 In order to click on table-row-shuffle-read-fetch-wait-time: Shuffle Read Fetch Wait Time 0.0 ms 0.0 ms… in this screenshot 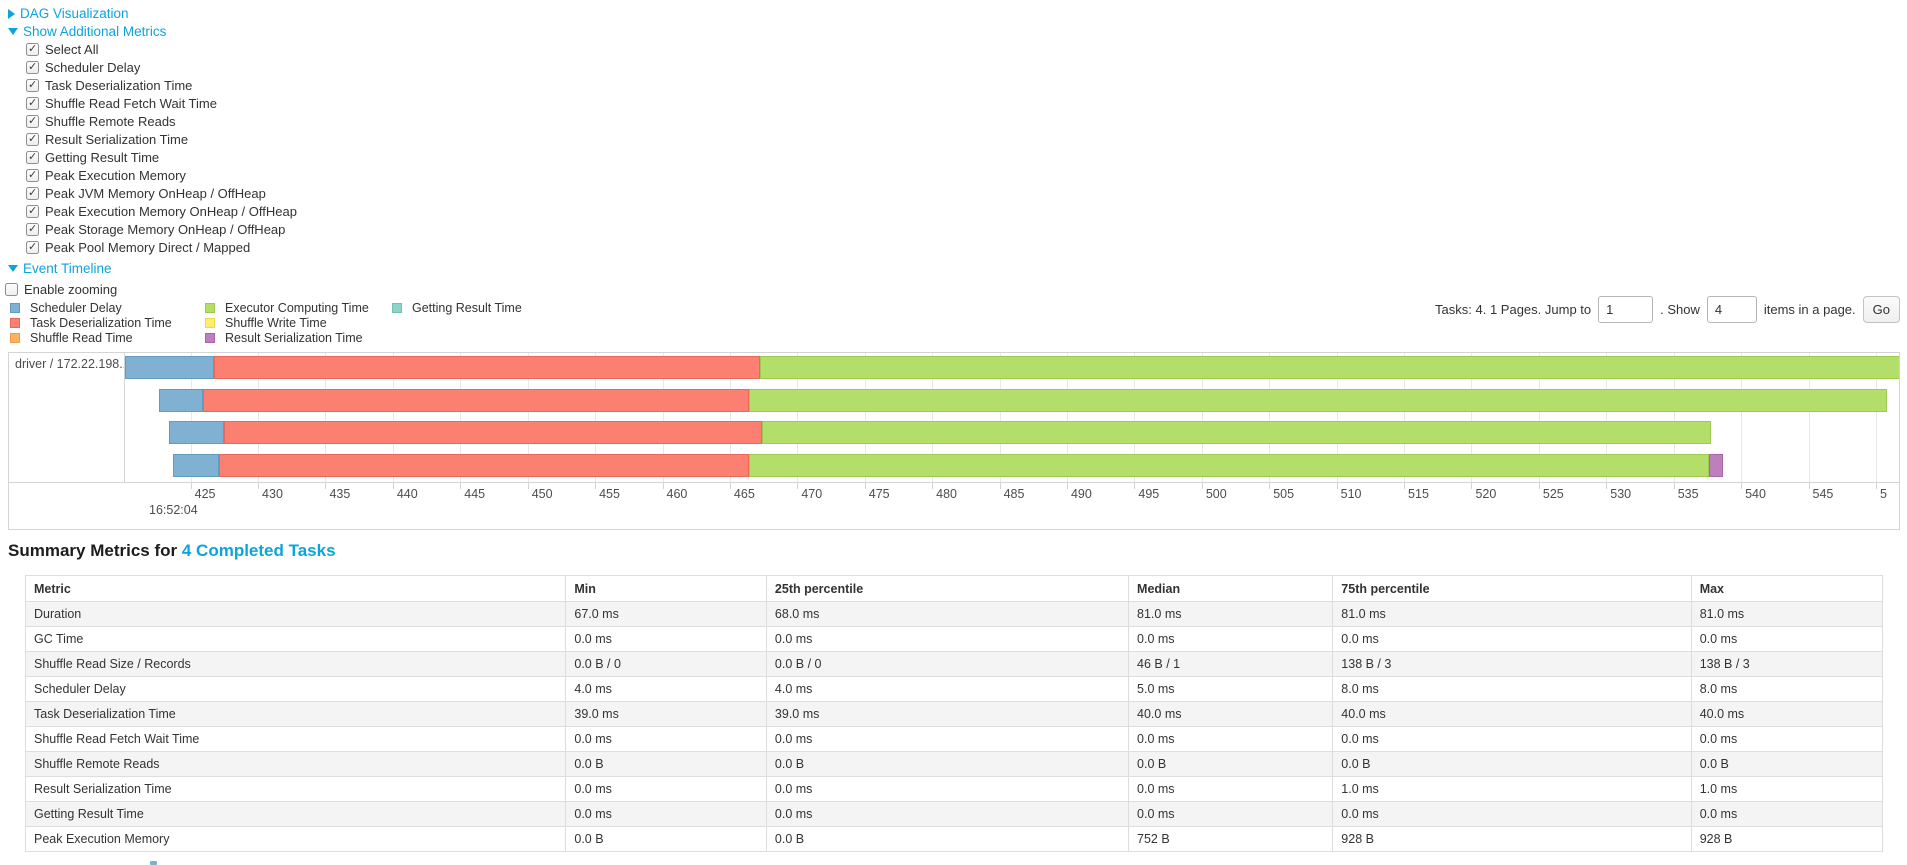, I will do `click(954, 739)`.